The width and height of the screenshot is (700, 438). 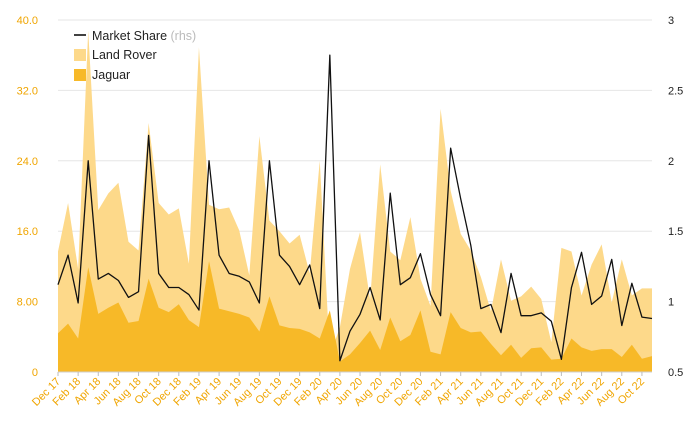 I want to click on legend: Market Share (rhs) Land Rover Jaguar, so click(x=135, y=55).